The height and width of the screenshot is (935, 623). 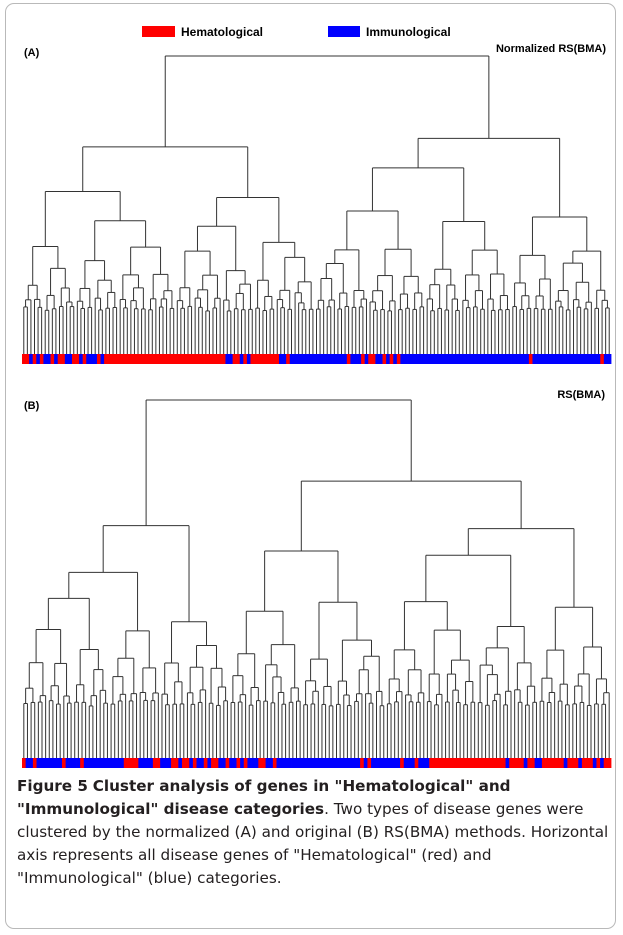 I want to click on panel-a-tag: (A), so click(x=32, y=53).